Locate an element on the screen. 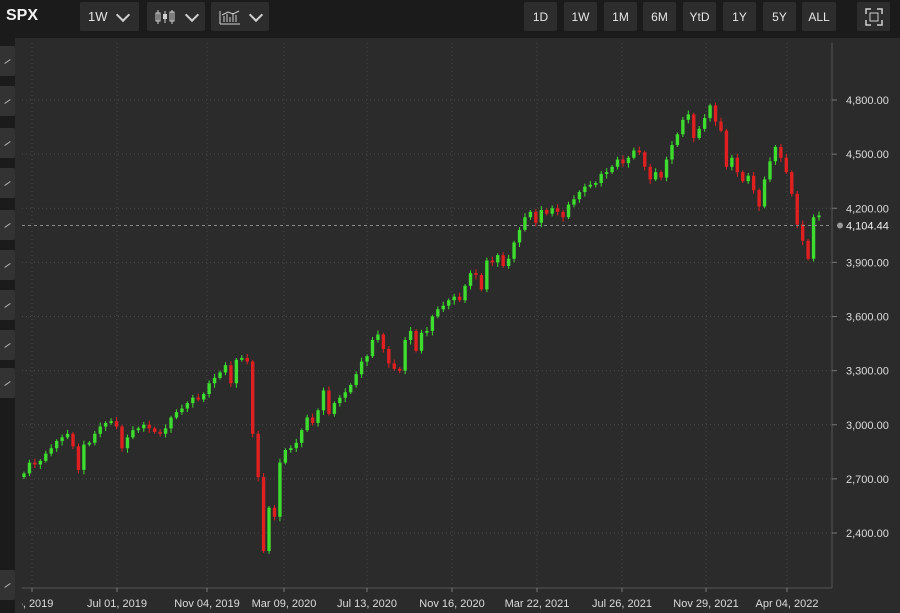  x-tick-label: Jul 01, 2019 is located at coordinates (117, 604).